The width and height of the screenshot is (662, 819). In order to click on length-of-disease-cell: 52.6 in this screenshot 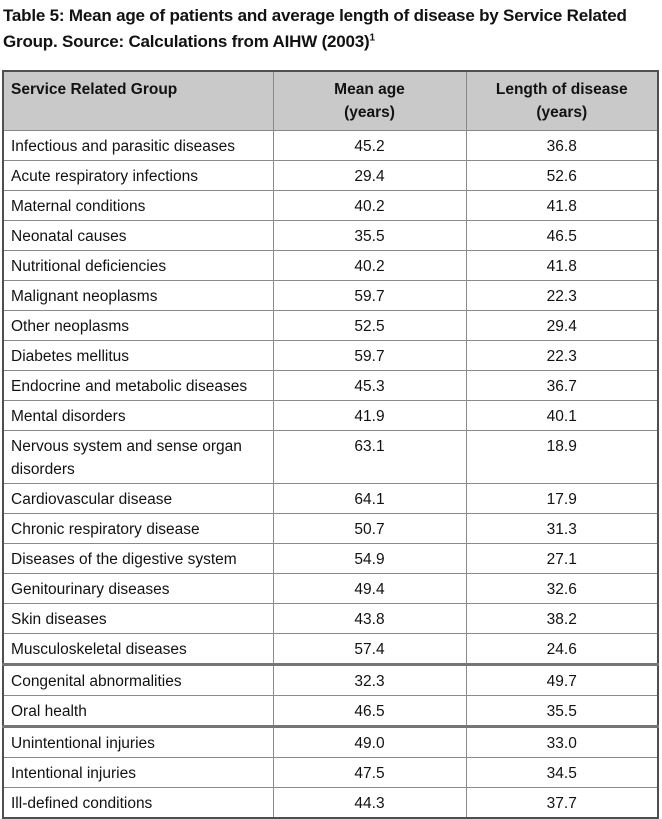, I will do `click(562, 175)`.